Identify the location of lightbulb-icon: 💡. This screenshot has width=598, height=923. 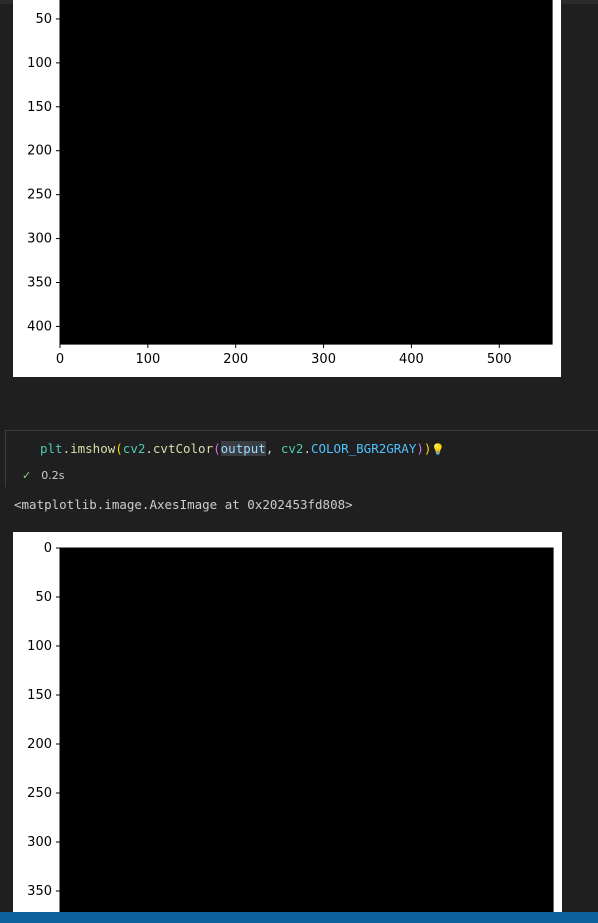
(438, 449).